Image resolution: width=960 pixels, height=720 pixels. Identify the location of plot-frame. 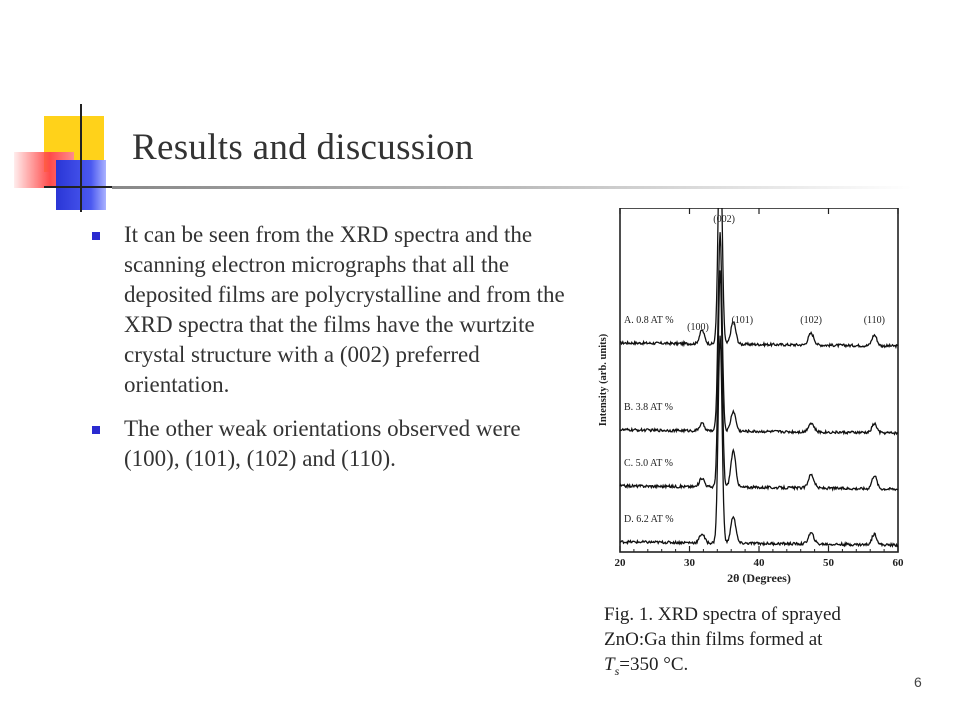
(759, 380).